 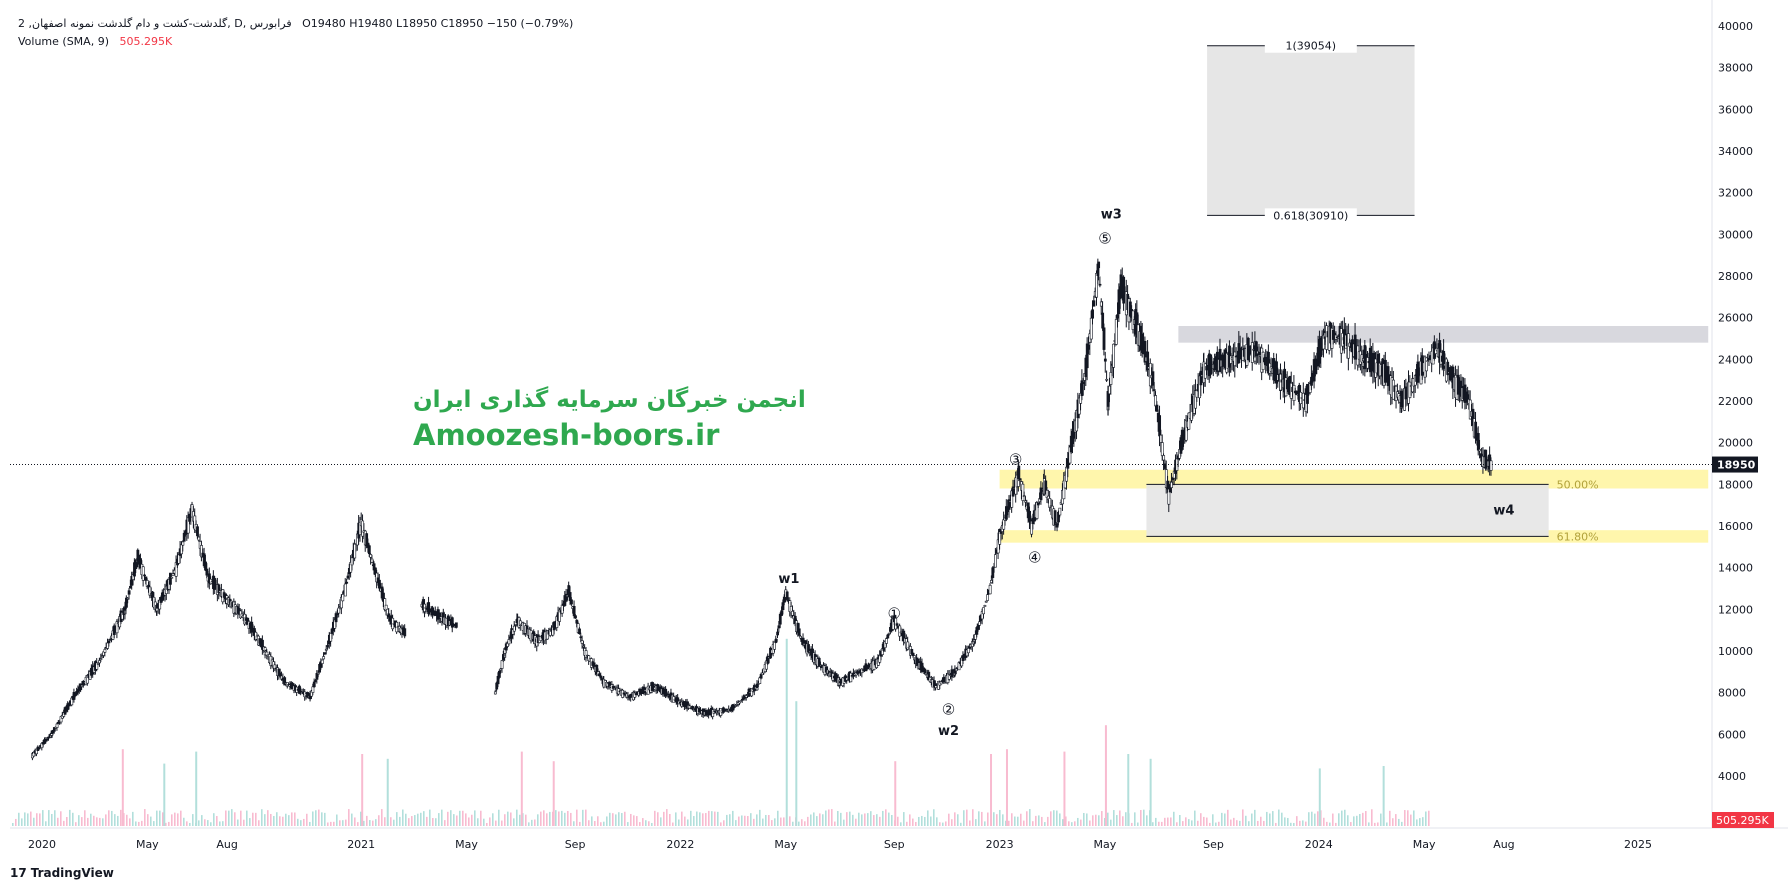 I want to click on resistance-zone, so click(x=1443, y=334).